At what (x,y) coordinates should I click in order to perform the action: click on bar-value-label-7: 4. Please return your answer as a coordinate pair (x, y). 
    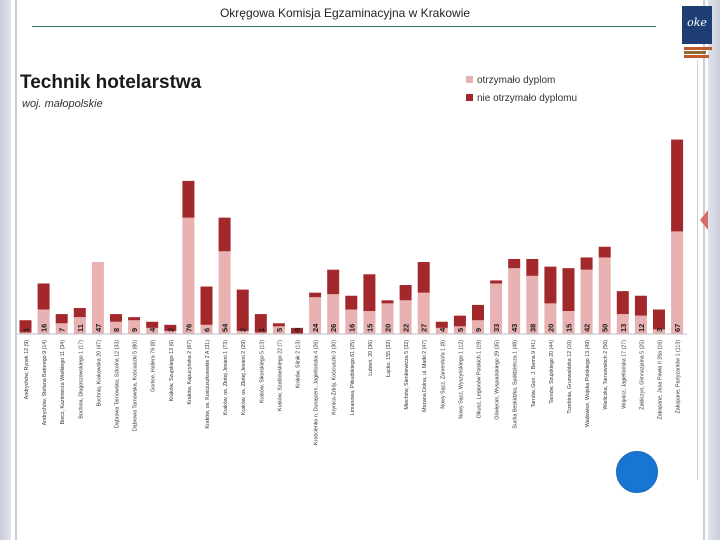
    Looking at the image, I should click on (152, 329).